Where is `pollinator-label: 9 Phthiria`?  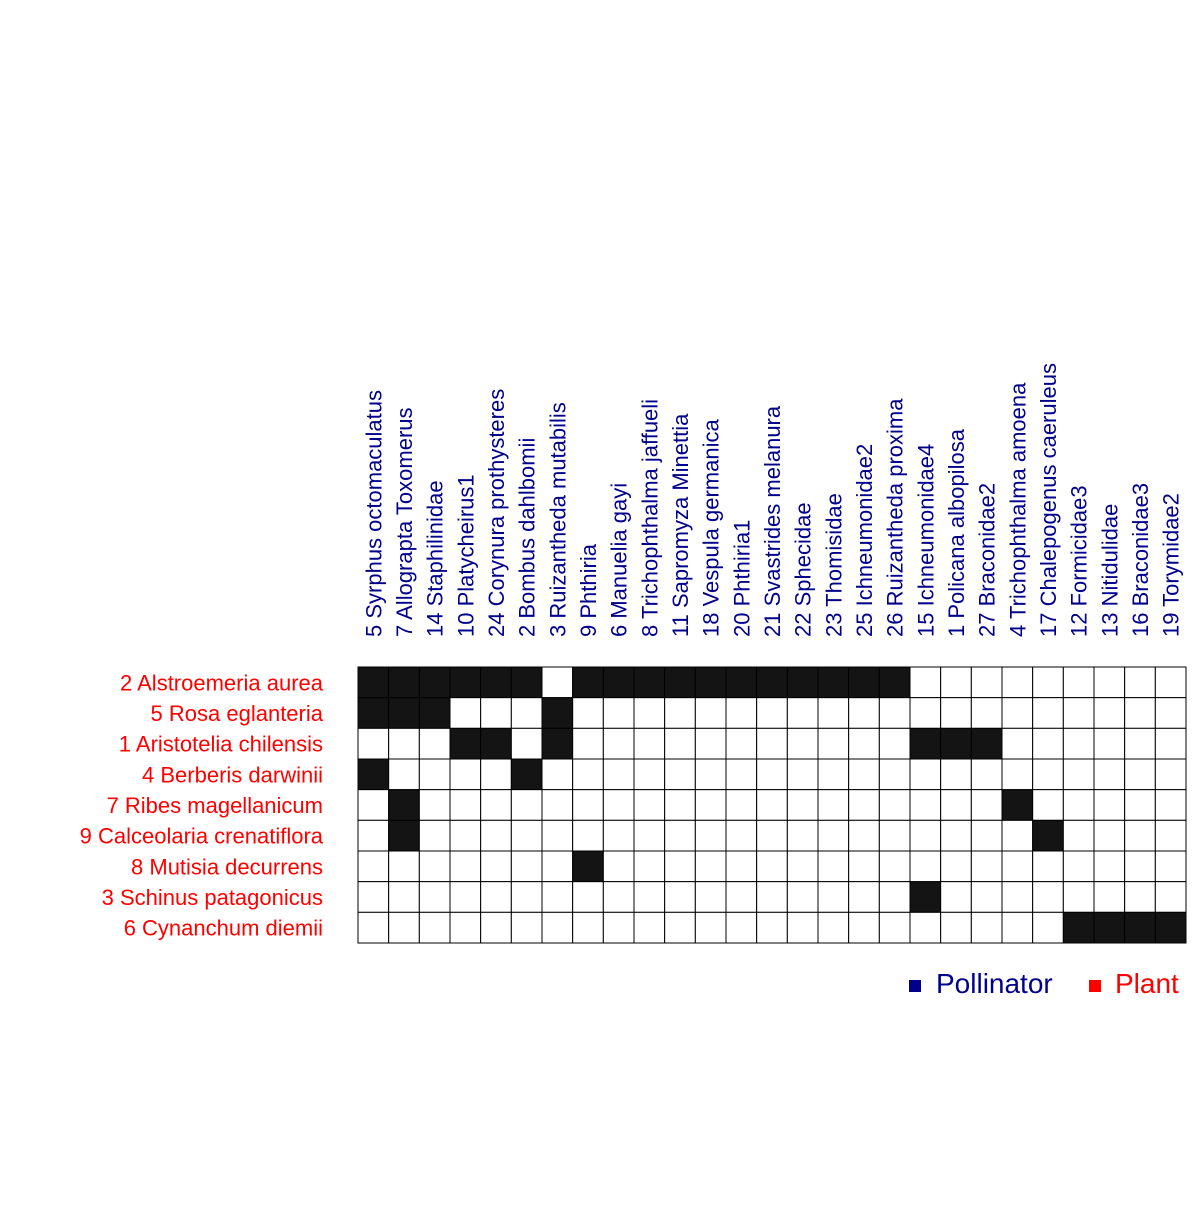 pollinator-label: 9 Phthiria is located at coordinates (588, 590).